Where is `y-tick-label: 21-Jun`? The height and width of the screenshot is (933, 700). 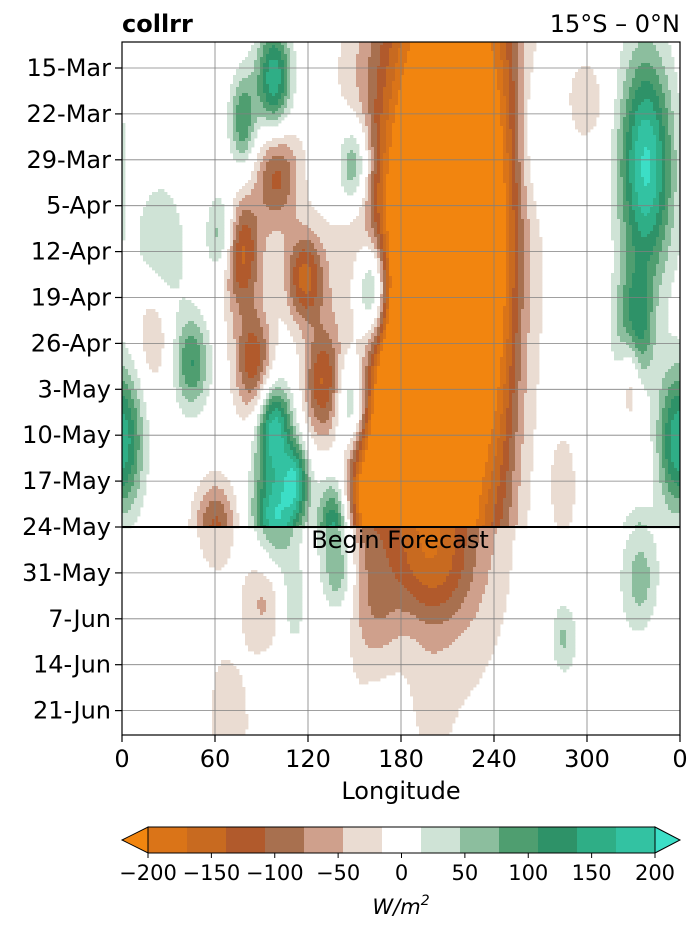
y-tick-label: 21-Jun is located at coordinates (72, 711).